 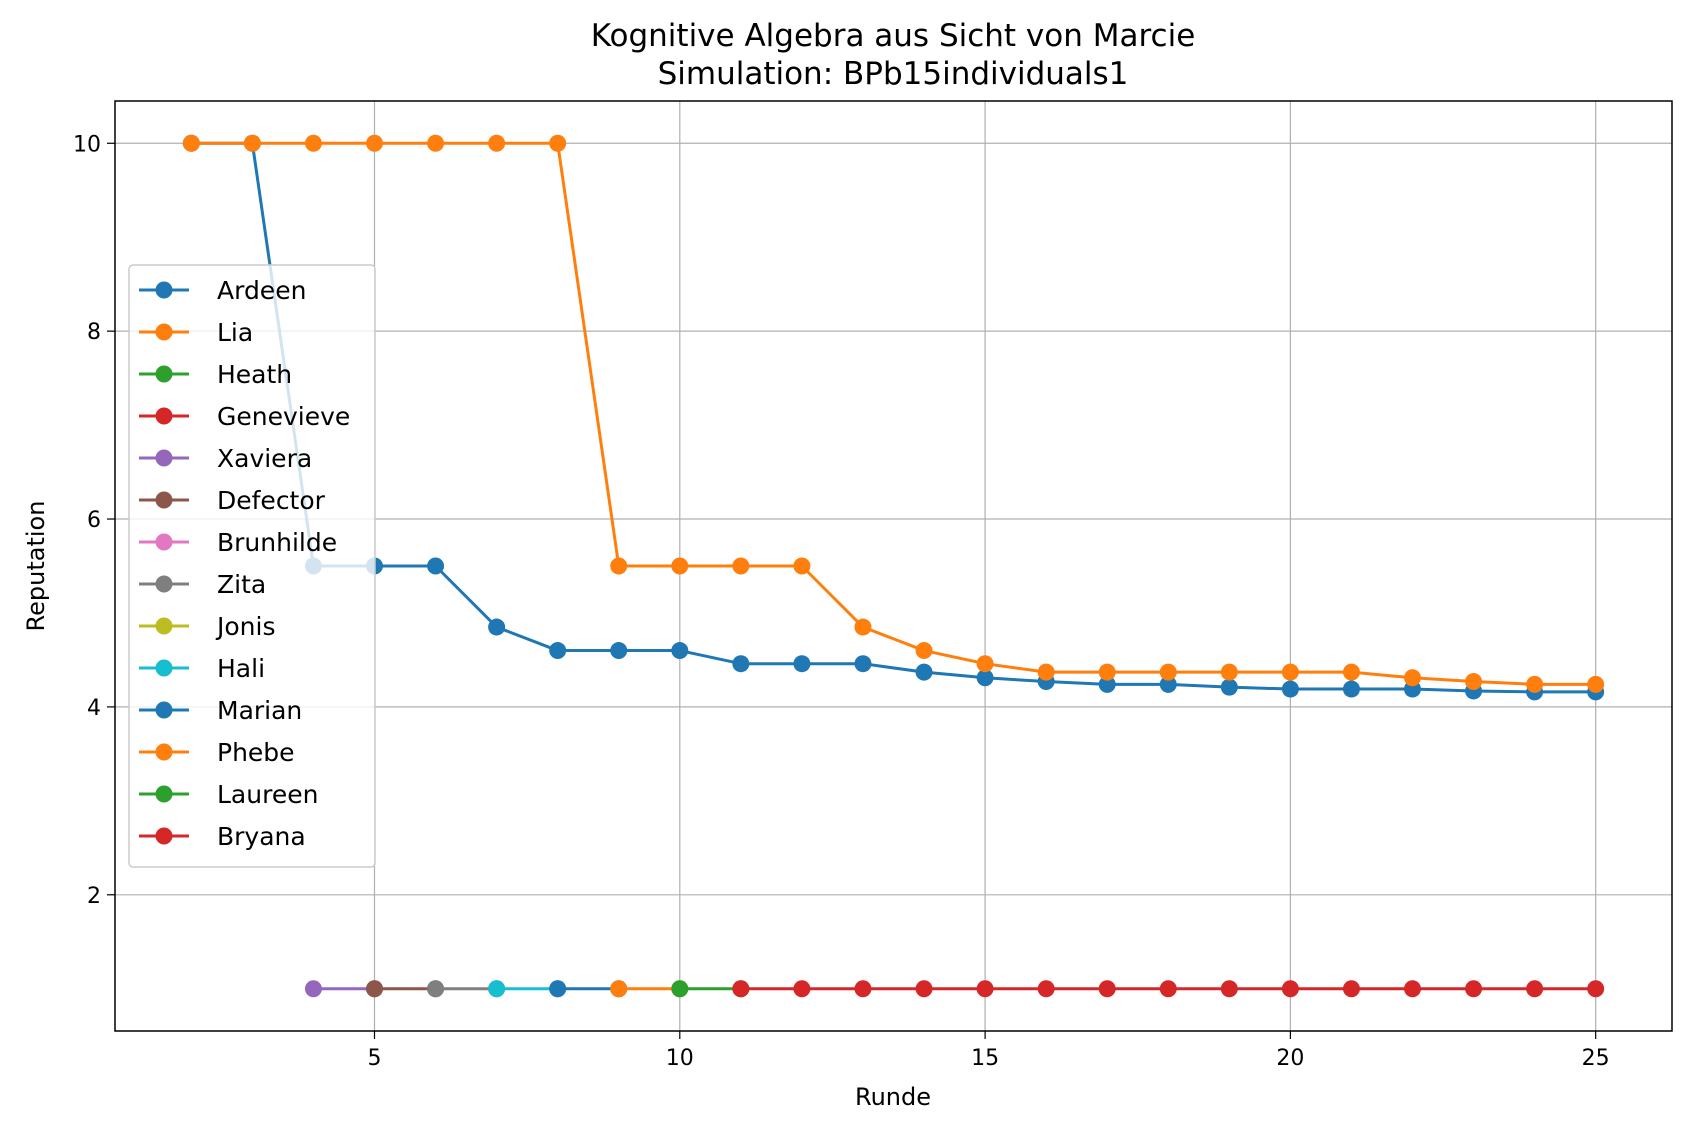 What do you see at coordinates (283, 416) in the screenshot?
I see `legend-label-genevieve: Genevieve` at bounding box center [283, 416].